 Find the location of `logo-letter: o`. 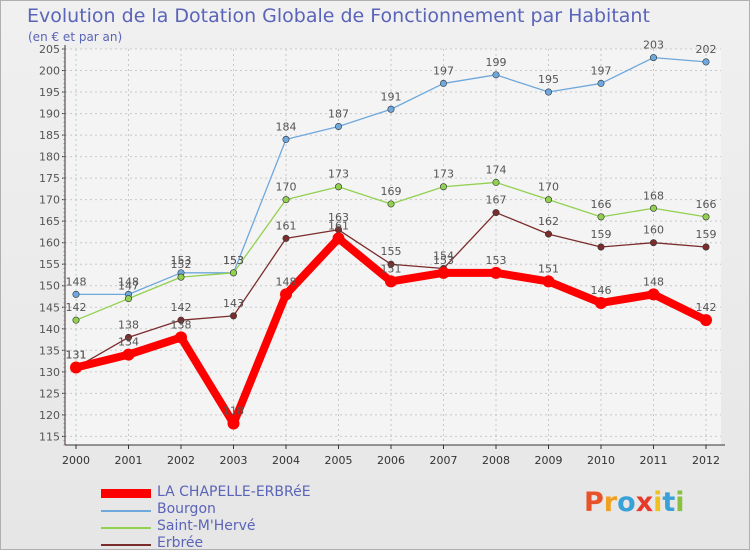

logo-letter: o is located at coordinates (626, 502).